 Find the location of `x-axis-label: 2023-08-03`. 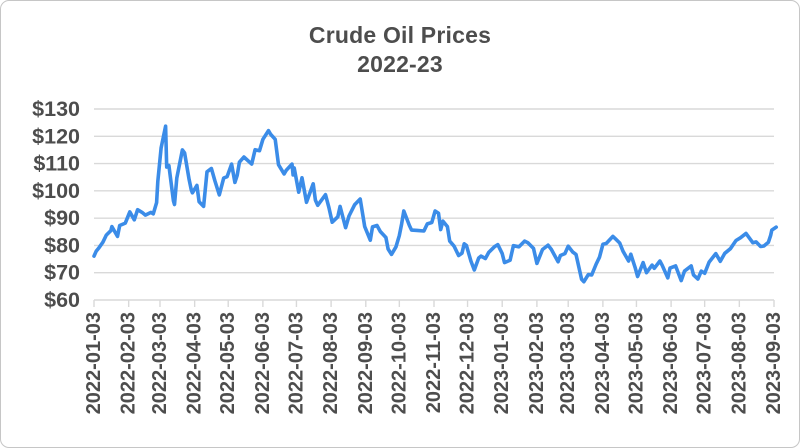

x-axis-label: 2023-08-03 is located at coordinates (739, 363).